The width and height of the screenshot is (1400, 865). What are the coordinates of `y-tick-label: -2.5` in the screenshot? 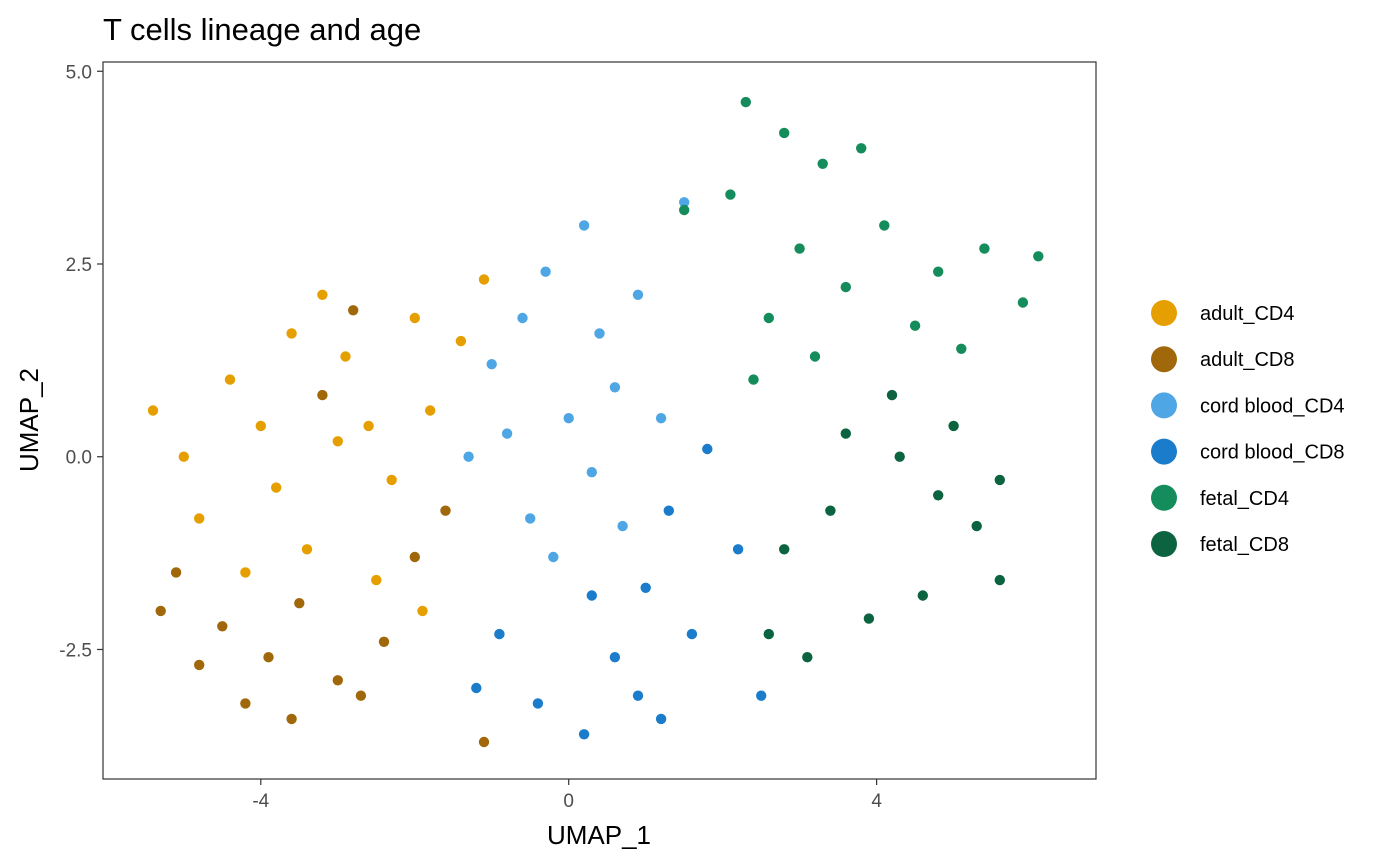 It's located at (75, 650).